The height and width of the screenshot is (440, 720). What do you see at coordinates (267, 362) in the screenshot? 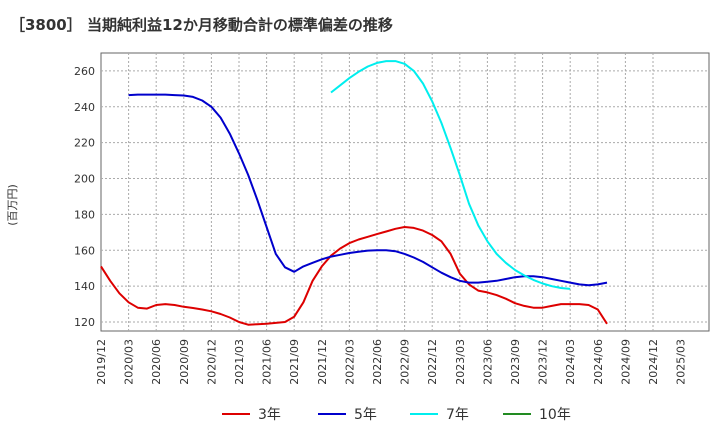
I see `x-tick-label: 2021/06` at bounding box center [267, 362].